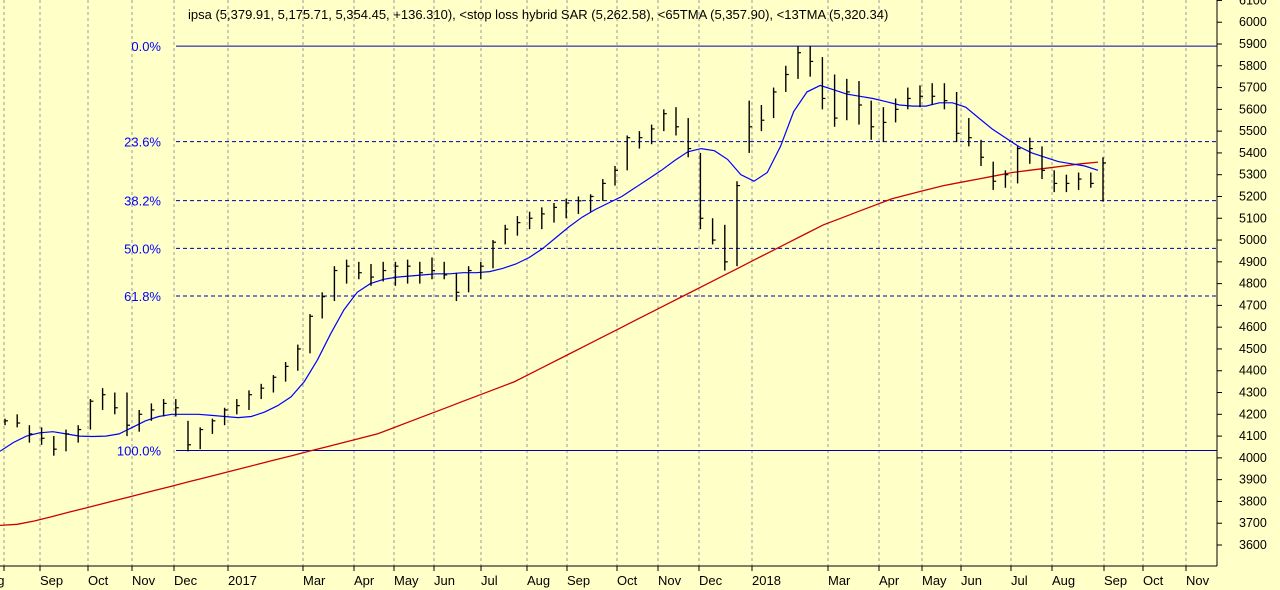  What do you see at coordinates (142, 201) in the screenshot?
I see `fib-label: 38.2%` at bounding box center [142, 201].